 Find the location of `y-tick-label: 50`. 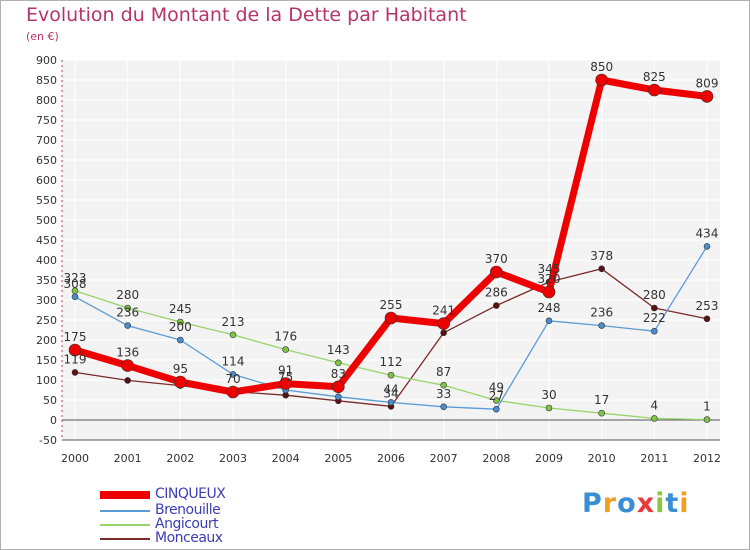

y-tick-label: 50 is located at coordinates (50, 400).